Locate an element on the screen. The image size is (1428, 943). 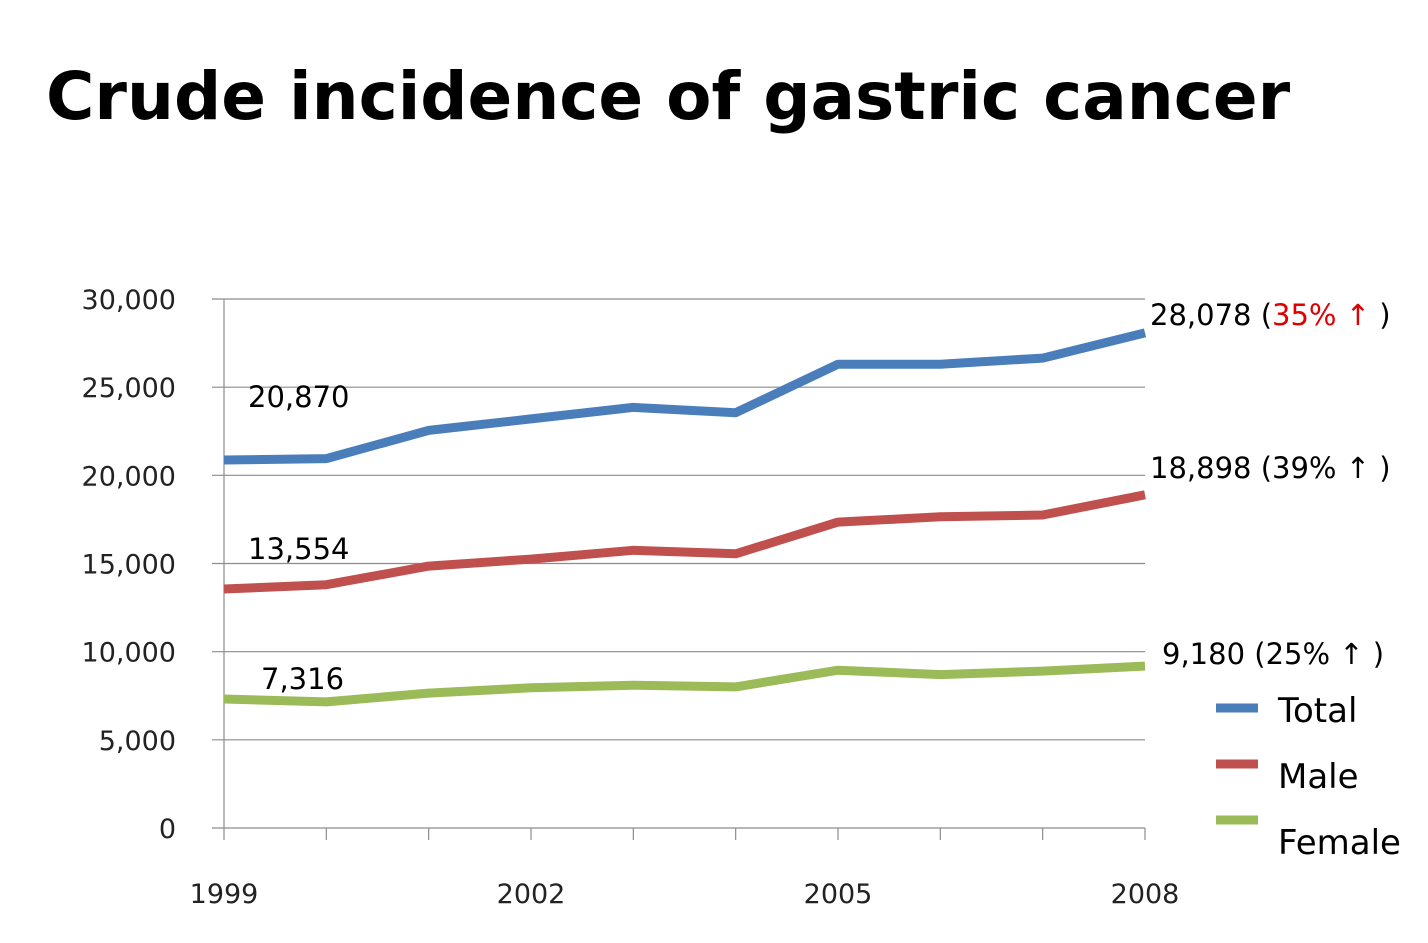
end-label-total: 28,078 (35% ↑ ) is located at coordinates (1270, 315).